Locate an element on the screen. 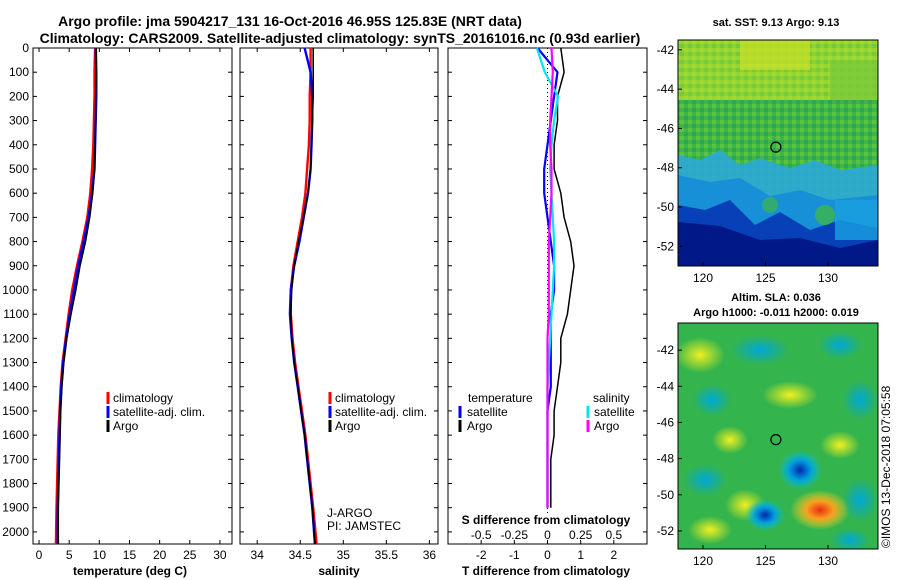 This screenshot has width=900, height=580. sla-map-title-line2: Argo h1000: -0.011 h2000: 0.019 is located at coordinates (776, 313).